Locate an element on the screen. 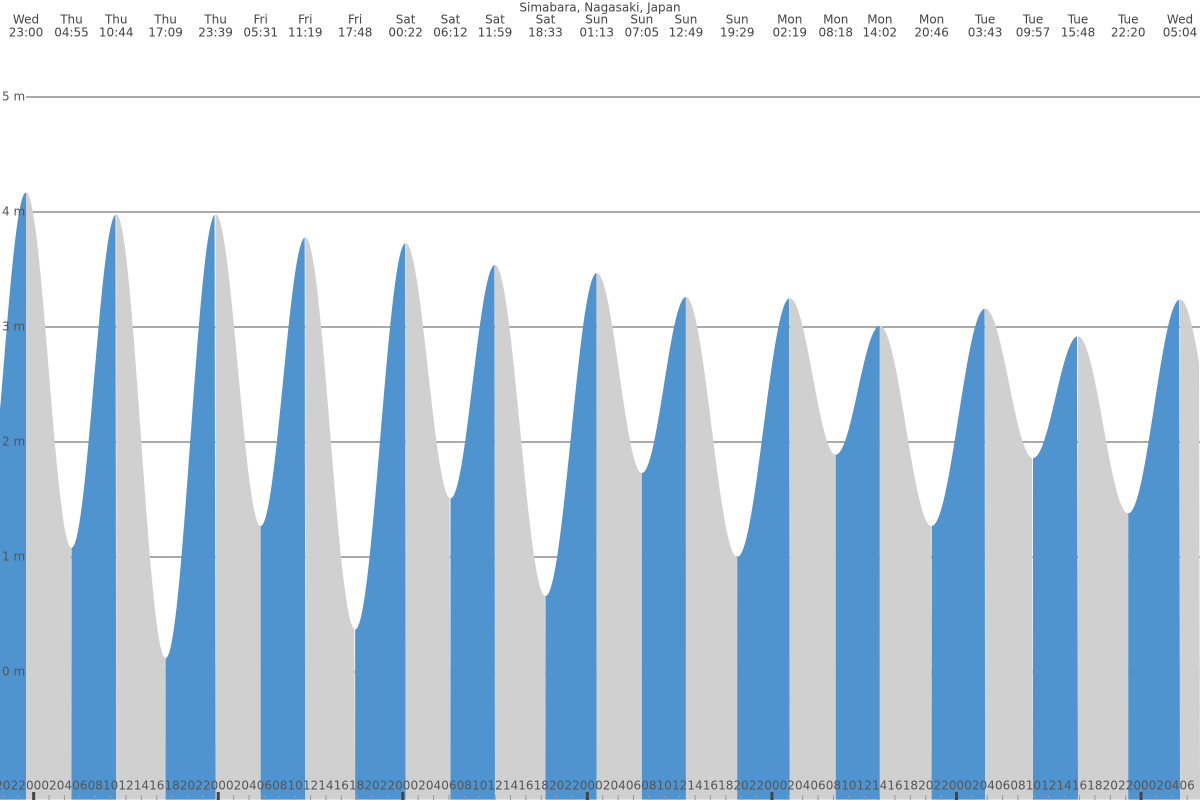 Image resolution: width=1200 pixels, height=800 pixels. extreme-day: Sat is located at coordinates (451, 20).